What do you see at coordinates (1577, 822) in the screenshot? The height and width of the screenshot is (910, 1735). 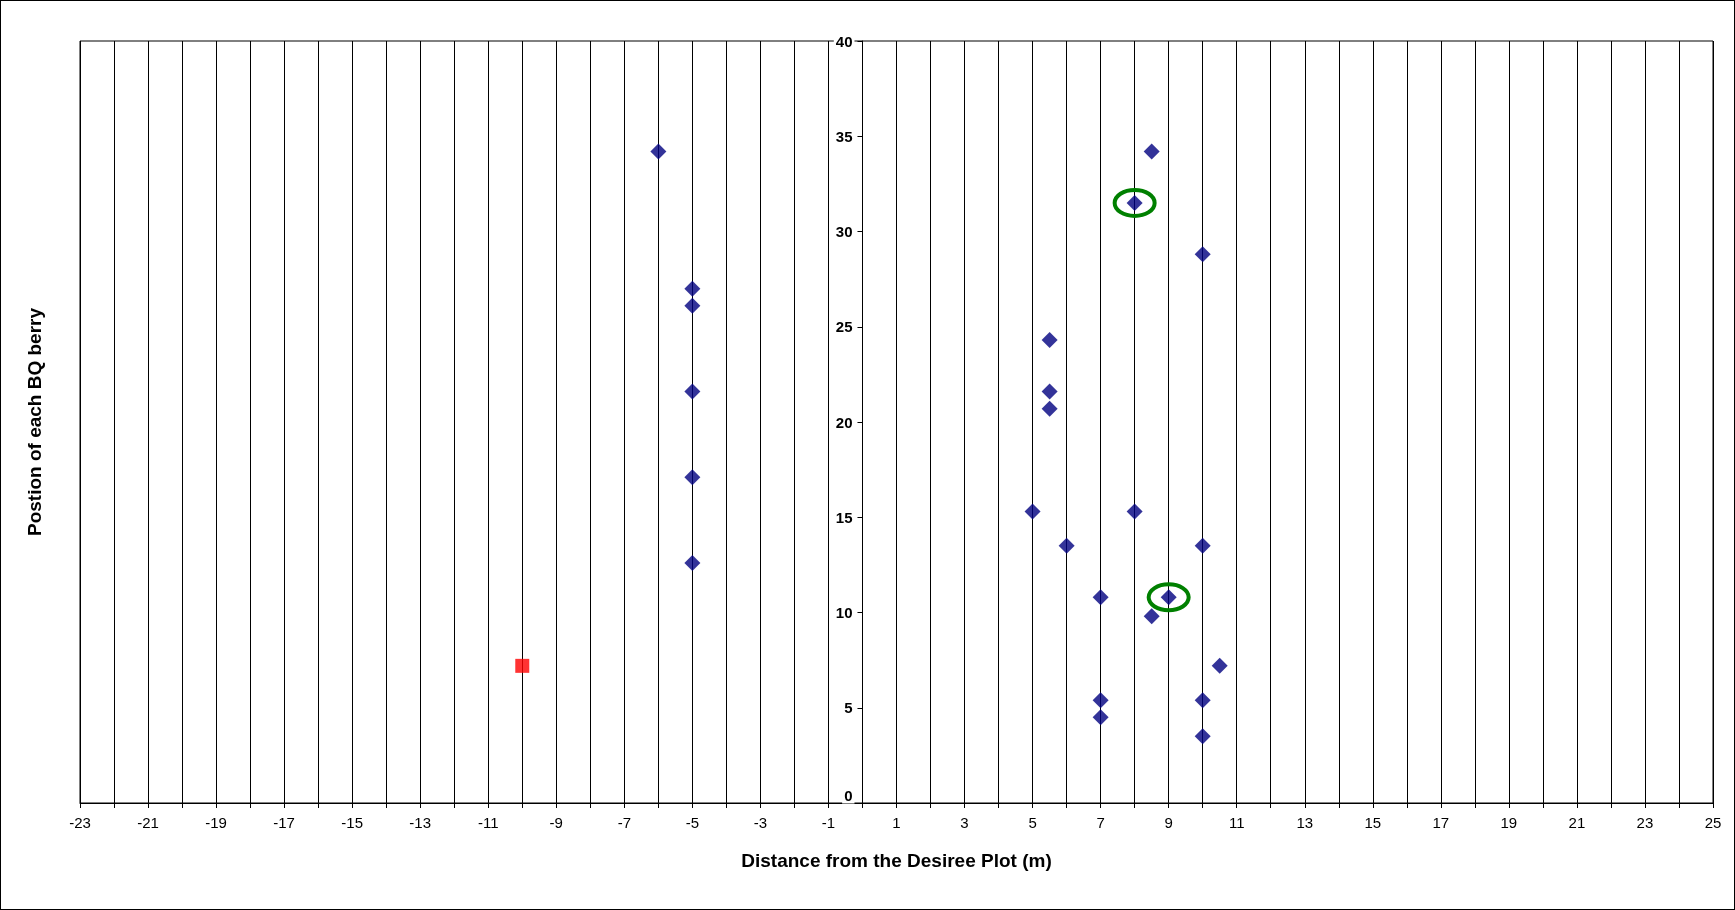 I see `x-tick-label: 21` at bounding box center [1577, 822].